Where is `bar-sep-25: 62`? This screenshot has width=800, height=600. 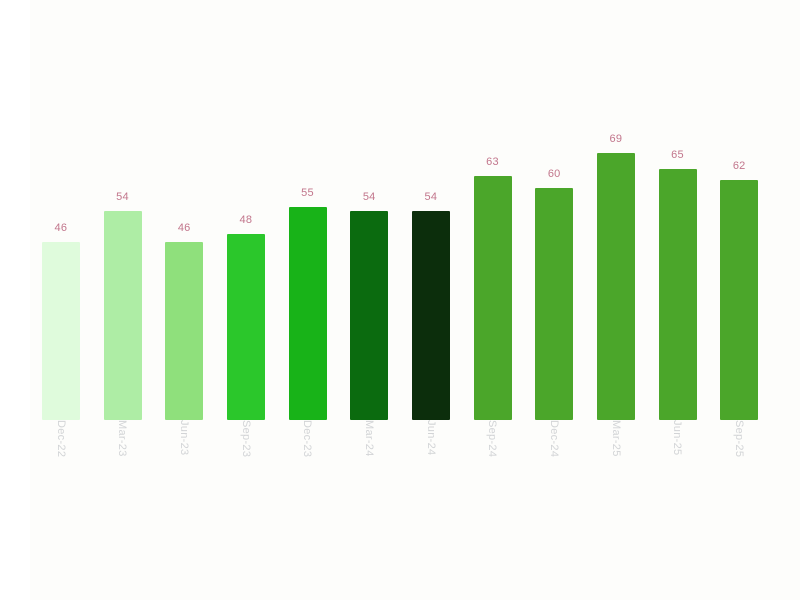
bar-sep-25: 62 is located at coordinates (739, 275).